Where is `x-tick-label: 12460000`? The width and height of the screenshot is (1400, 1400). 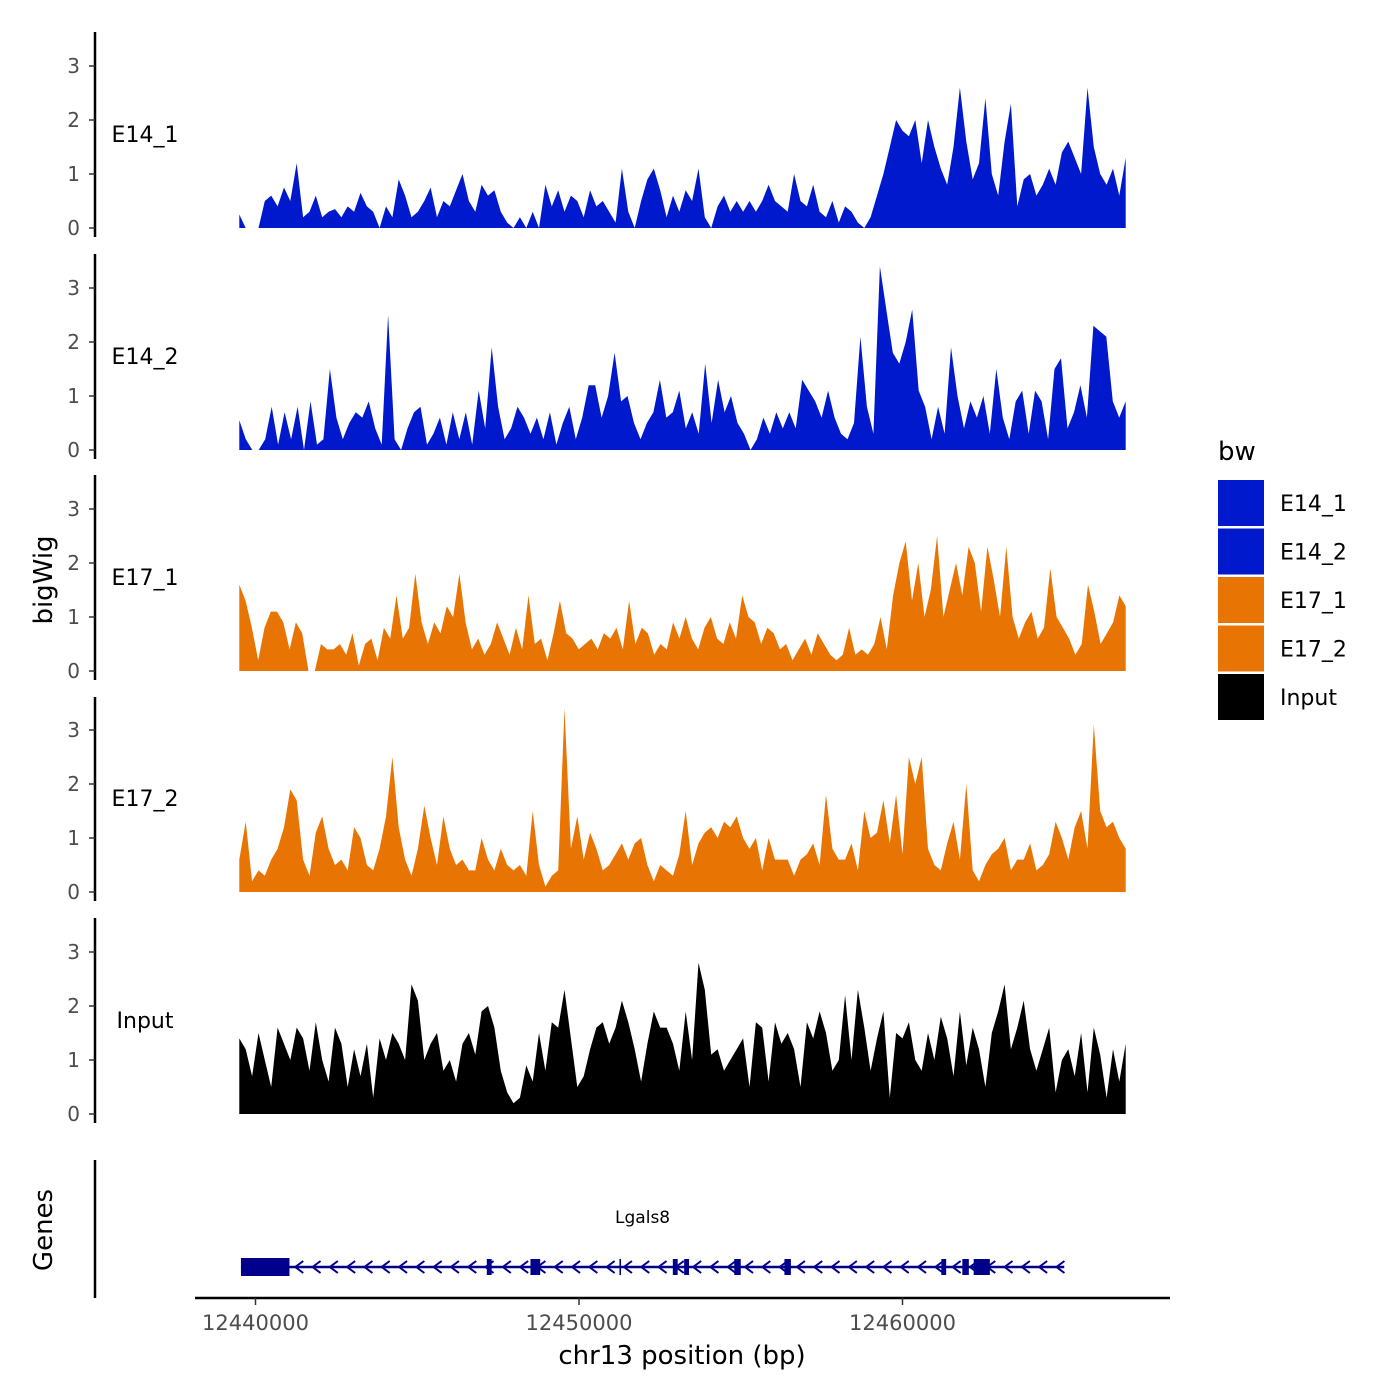 x-tick-label: 12460000 is located at coordinates (902, 1323).